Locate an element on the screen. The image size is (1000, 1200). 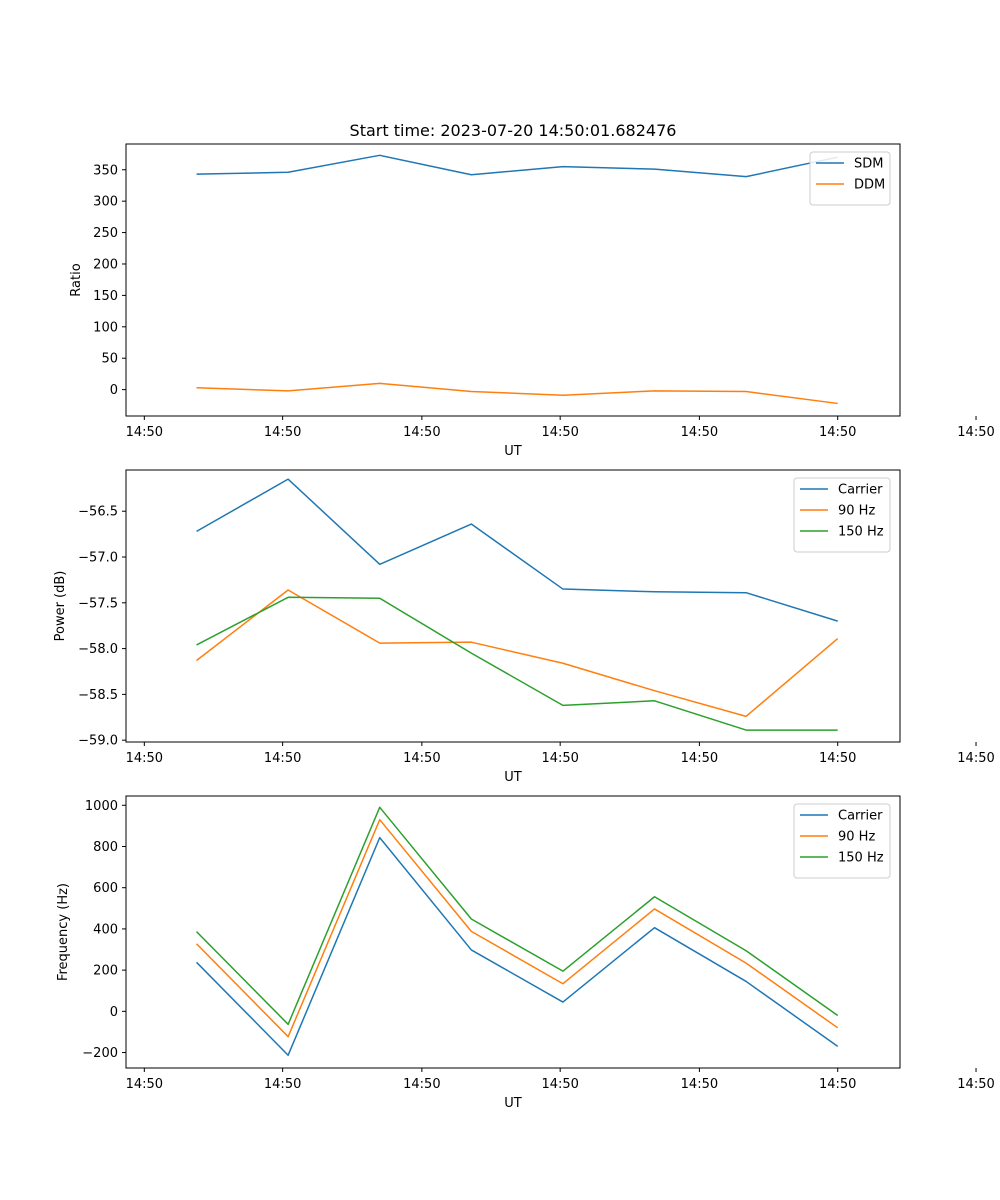
y-axis-label: Frequency (Hz) is located at coordinates (63, 932).